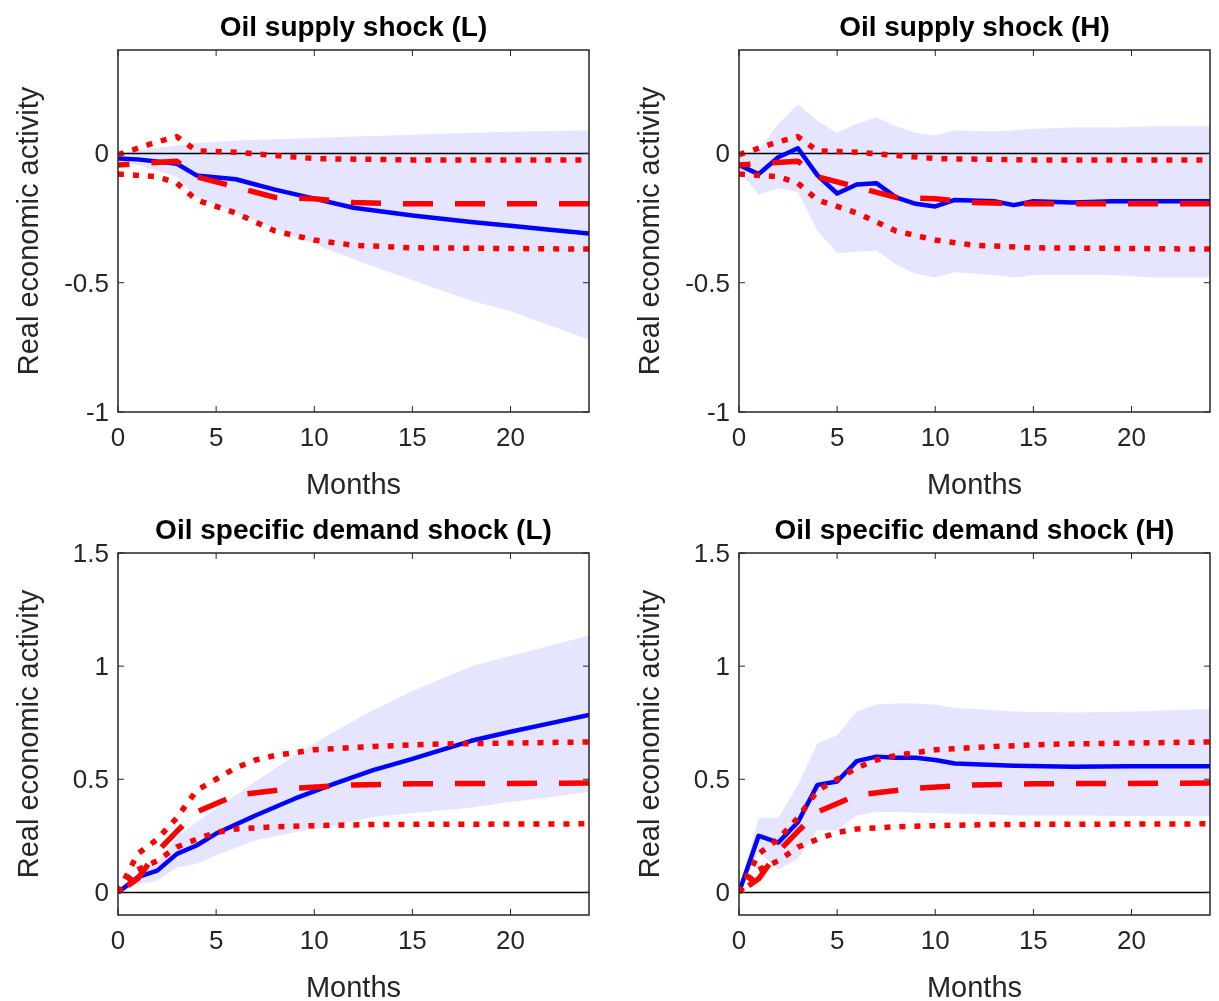 This screenshot has height=1001, width=1219. I want to click on chart-title: Oil specific demand shock (H), so click(974, 529).